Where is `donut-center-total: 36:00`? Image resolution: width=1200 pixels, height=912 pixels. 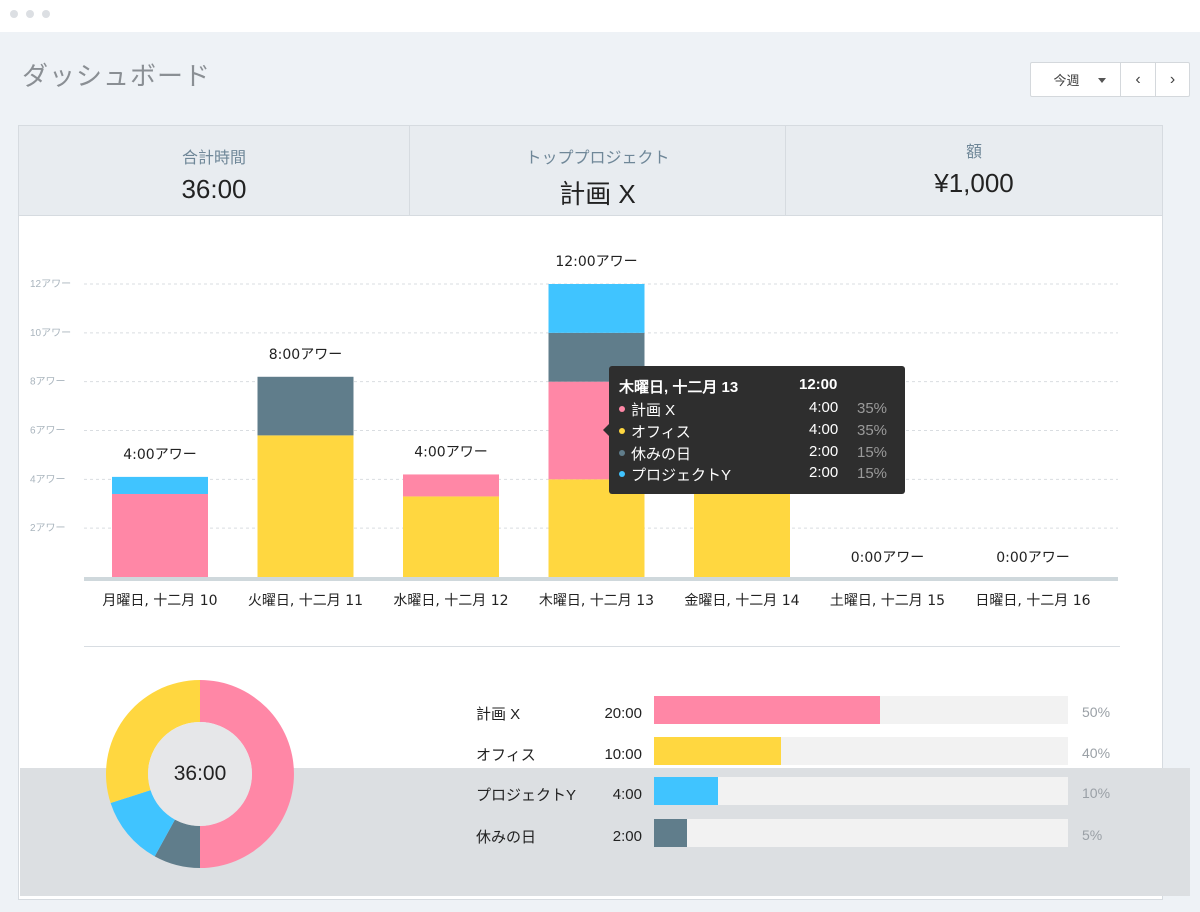
donut-center-total: 36:00 is located at coordinates (200, 773).